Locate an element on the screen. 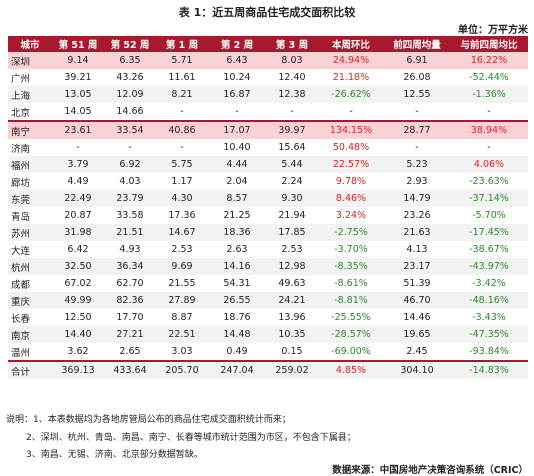  cell-vsavg: -3.43% is located at coordinates (489, 317).